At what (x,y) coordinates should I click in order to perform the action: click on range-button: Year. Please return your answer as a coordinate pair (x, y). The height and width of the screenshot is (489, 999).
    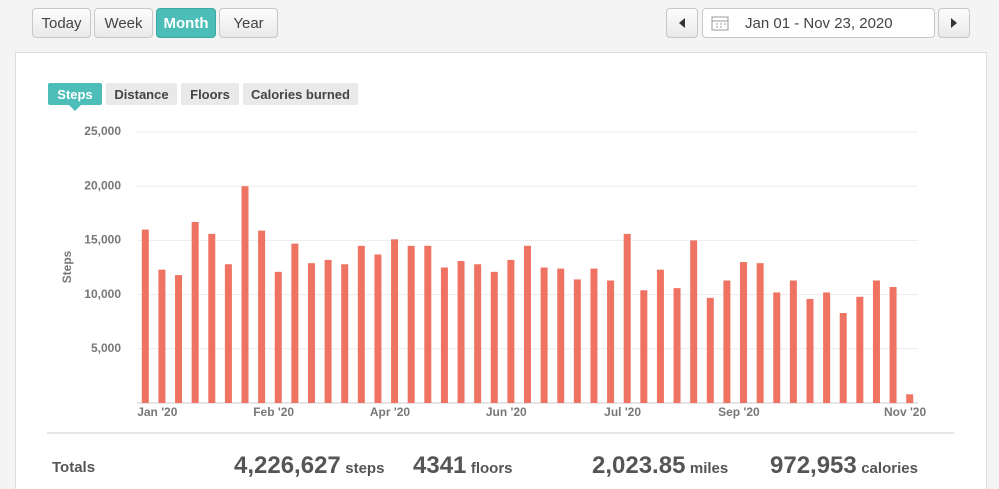
    Looking at the image, I should click on (248, 23).